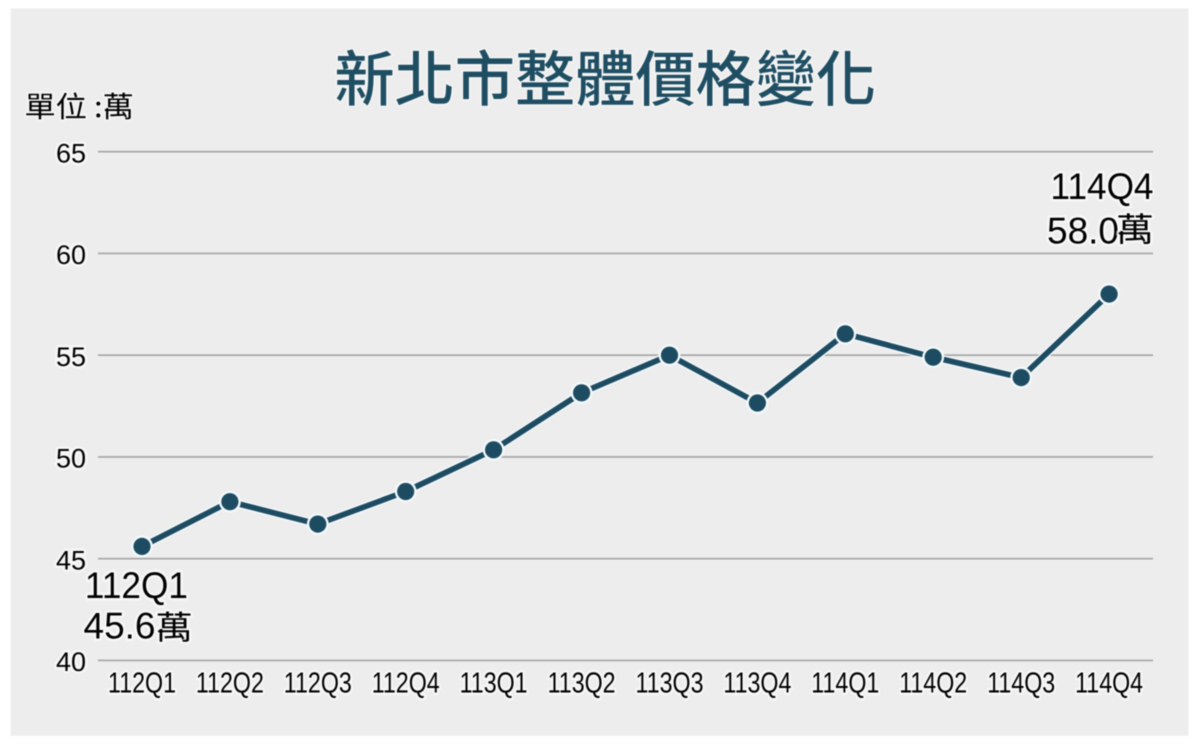 Image resolution: width=1200 pixels, height=751 pixels. What do you see at coordinates (406, 684) in the screenshot?
I see `svg-text: 112Q4` at bounding box center [406, 684].